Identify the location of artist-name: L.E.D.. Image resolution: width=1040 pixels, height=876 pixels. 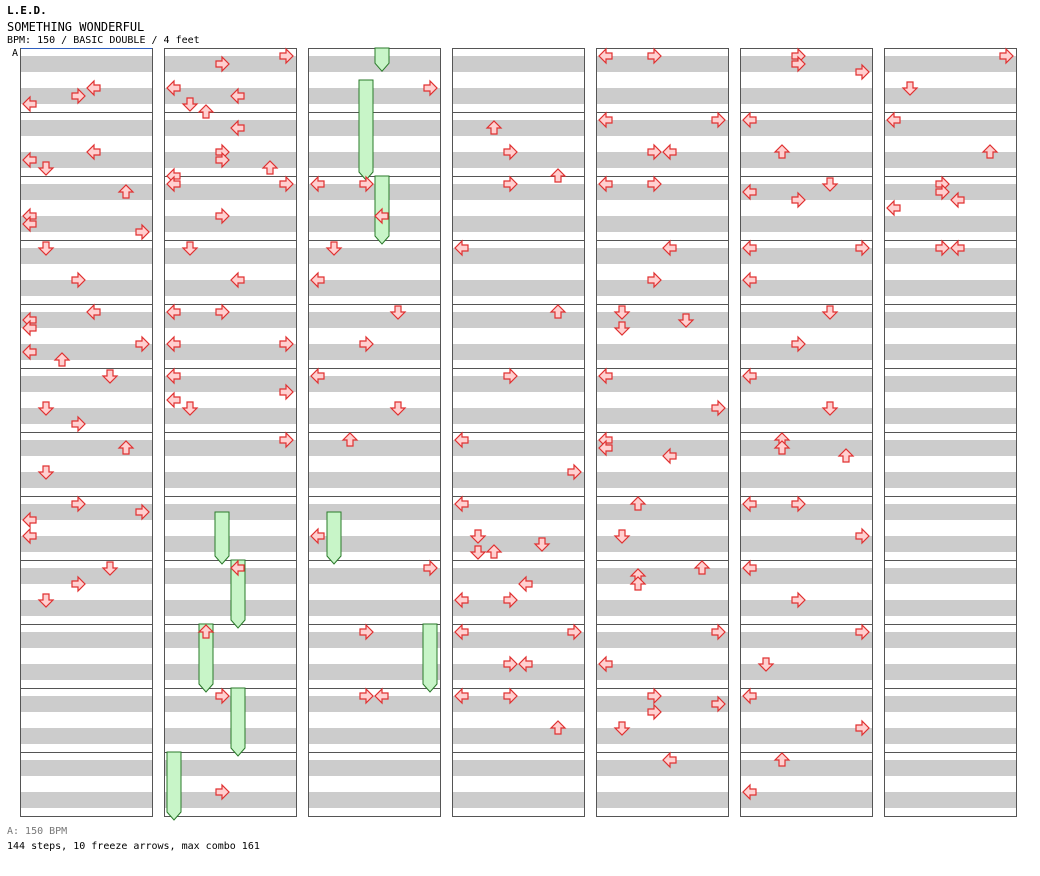
(27, 10).